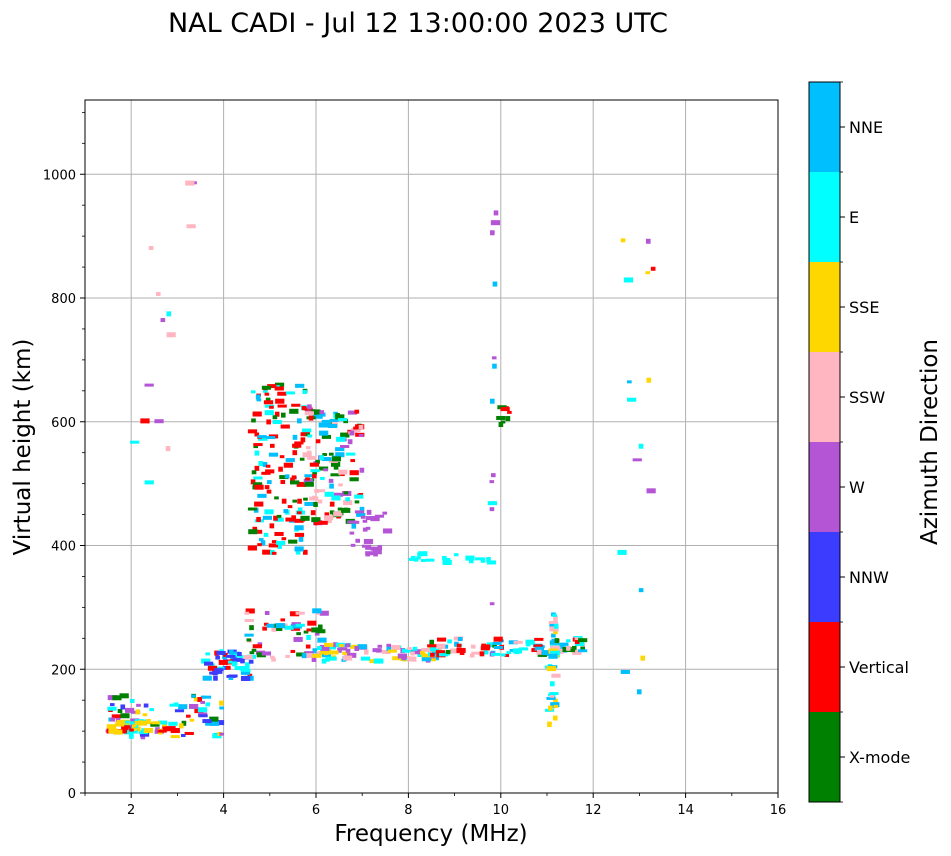  Describe the element at coordinates (23, 447) in the screenshot. I see `y-axis-title: Virtual height (km)` at that location.